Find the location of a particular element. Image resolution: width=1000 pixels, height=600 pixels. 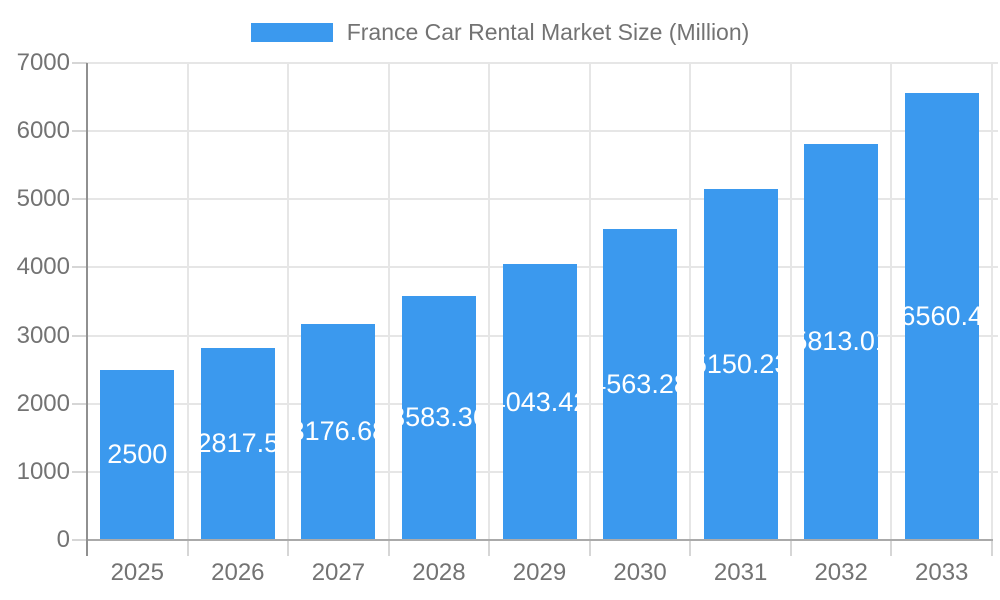

bar: 5813.01 is located at coordinates (841, 341).